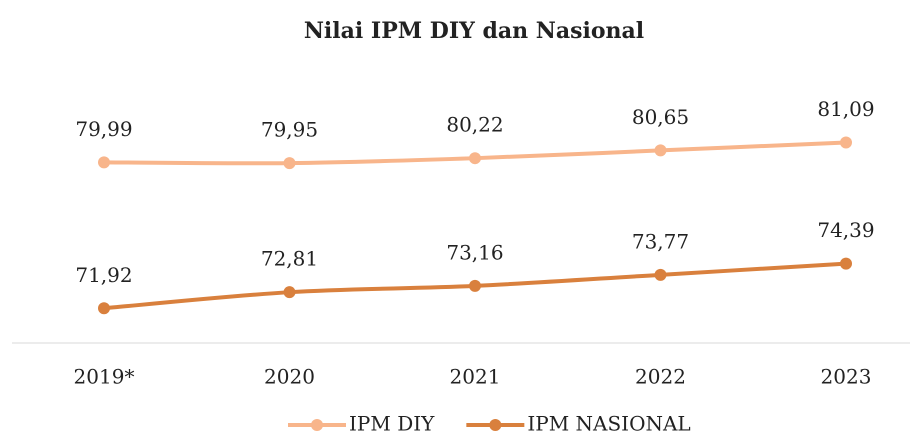 This screenshot has width=924, height=434. I want to click on data-label: 81,09, so click(845, 109).